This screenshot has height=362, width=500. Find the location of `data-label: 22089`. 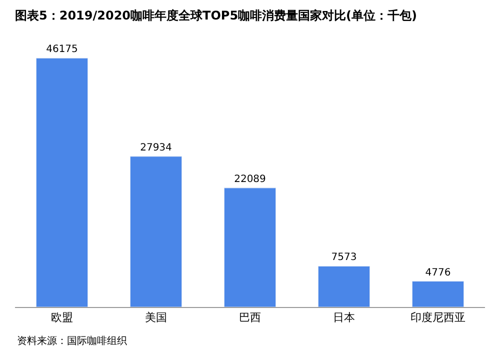

data-label: 22089 is located at coordinates (250, 179).